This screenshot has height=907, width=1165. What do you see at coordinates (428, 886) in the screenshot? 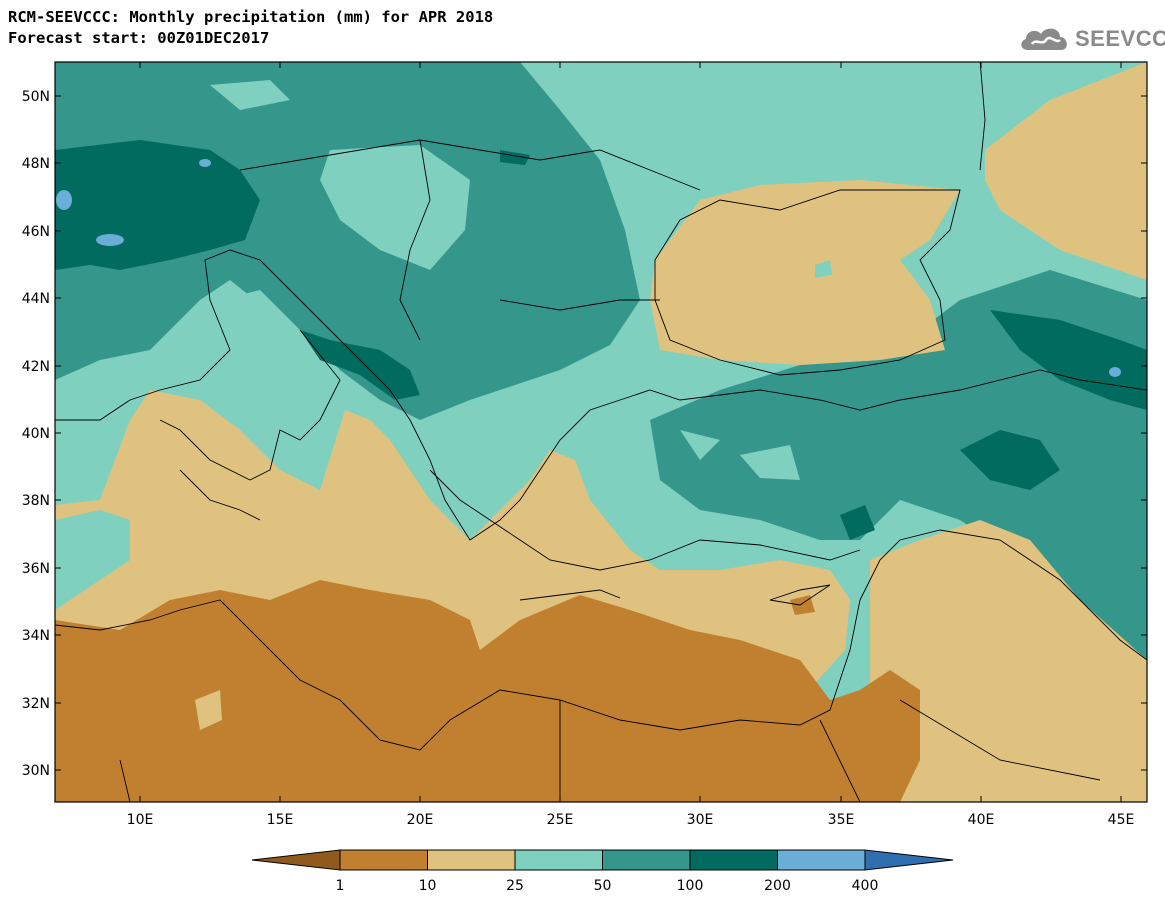
I see `colorbar-label: 10` at bounding box center [428, 886].